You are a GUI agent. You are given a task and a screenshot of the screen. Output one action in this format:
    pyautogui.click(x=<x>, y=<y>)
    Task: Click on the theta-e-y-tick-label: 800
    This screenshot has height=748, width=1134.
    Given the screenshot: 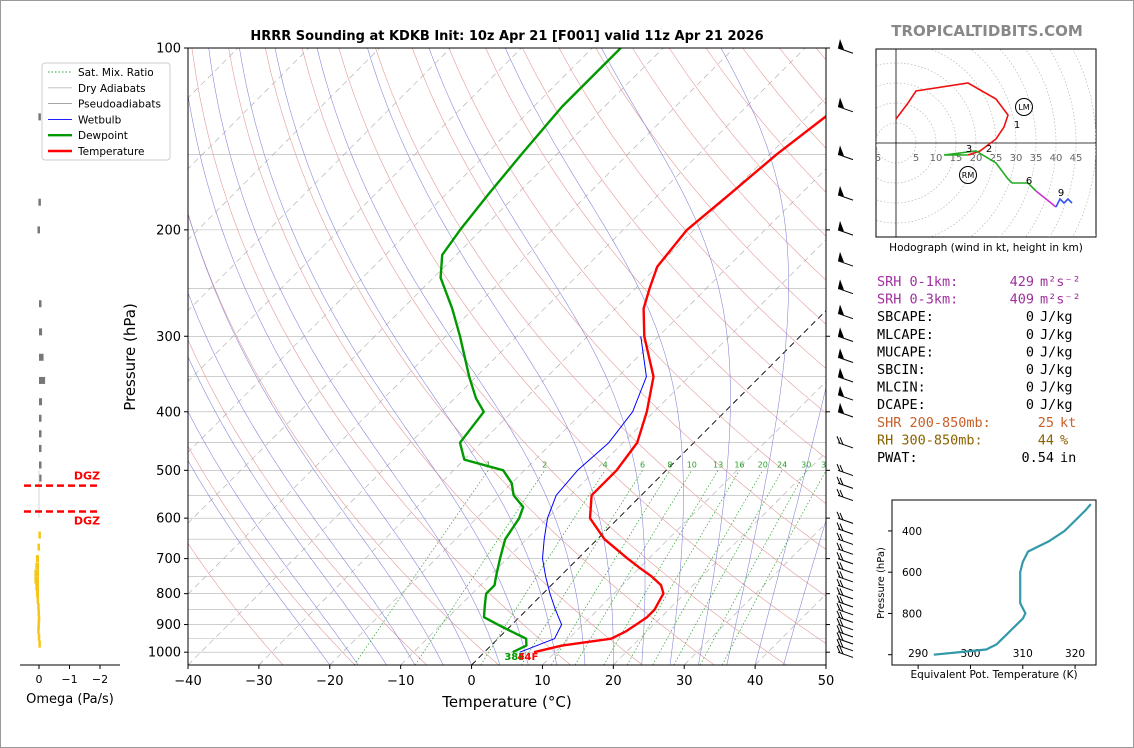 What is the action you would take?
    pyautogui.click(x=912, y=614)
    